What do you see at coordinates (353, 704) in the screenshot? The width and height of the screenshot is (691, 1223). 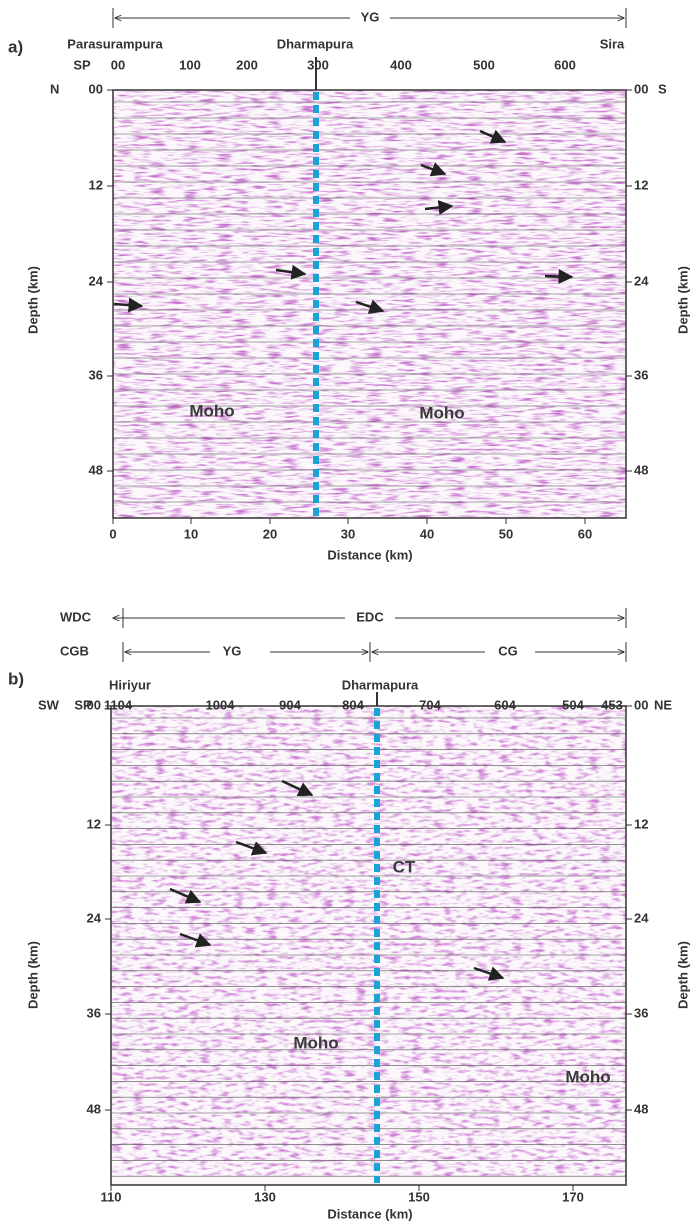 I see `sp-tick-label: 804` at bounding box center [353, 704].